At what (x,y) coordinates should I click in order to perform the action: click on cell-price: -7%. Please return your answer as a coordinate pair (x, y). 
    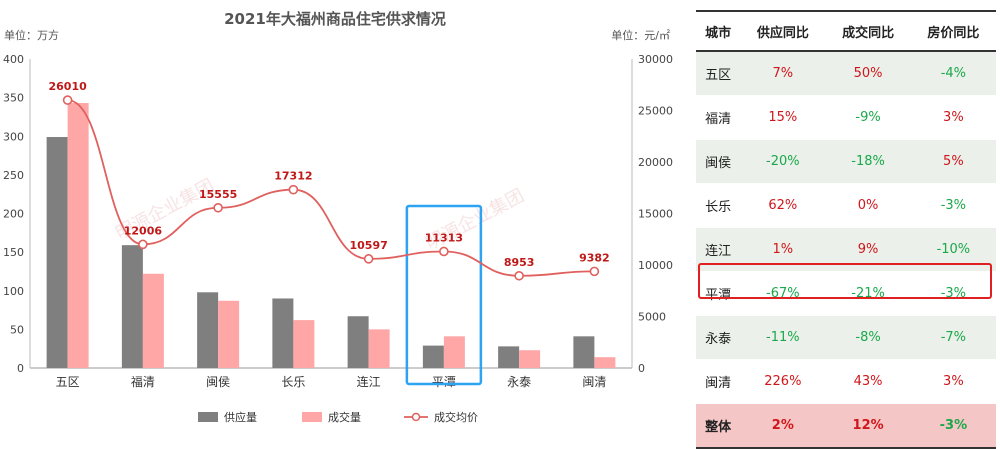
    Looking at the image, I should click on (953, 337).